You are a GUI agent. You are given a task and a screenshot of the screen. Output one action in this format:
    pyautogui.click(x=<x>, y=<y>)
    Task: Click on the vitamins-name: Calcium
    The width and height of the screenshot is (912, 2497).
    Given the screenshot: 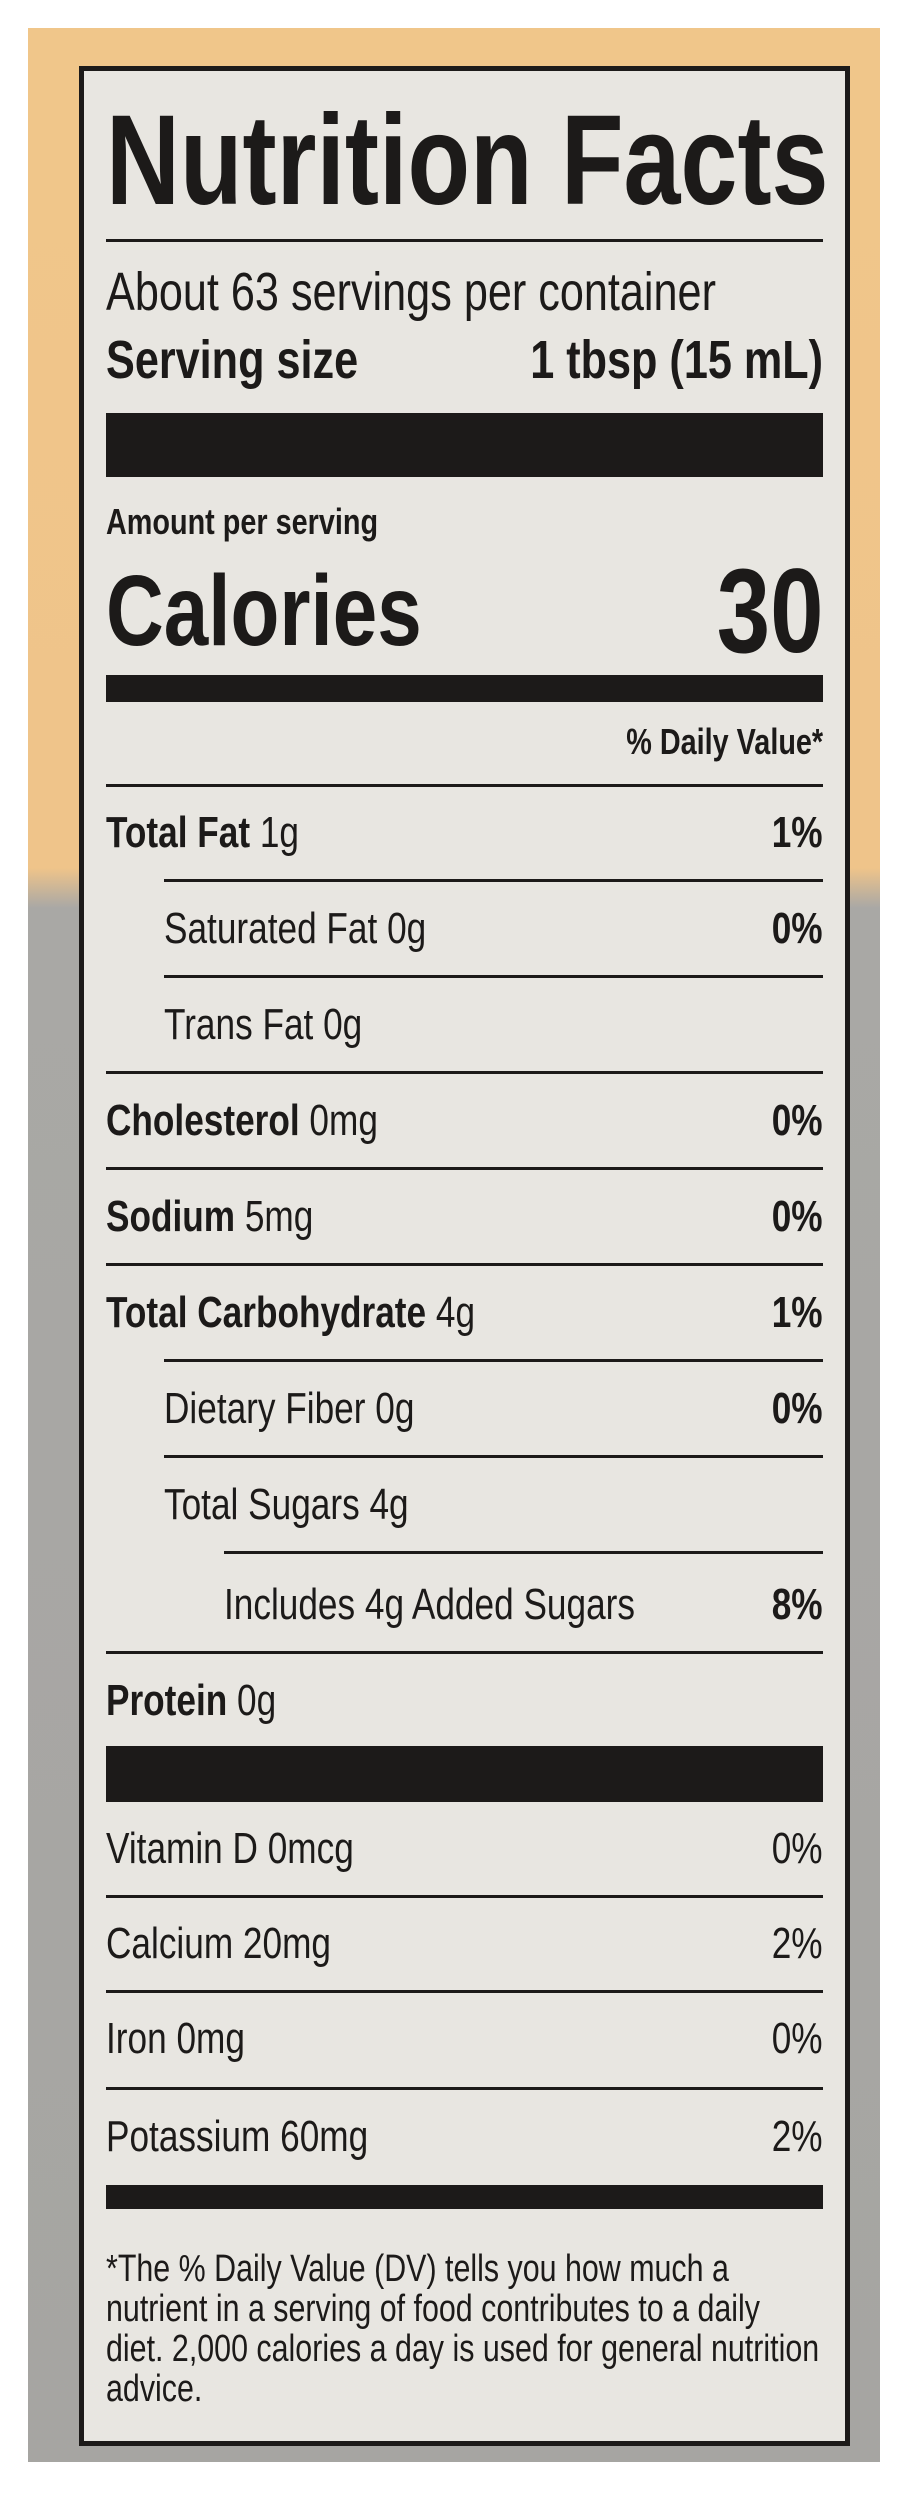 What is the action you would take?
    pyautogui.click(x=170, y=1943)
    